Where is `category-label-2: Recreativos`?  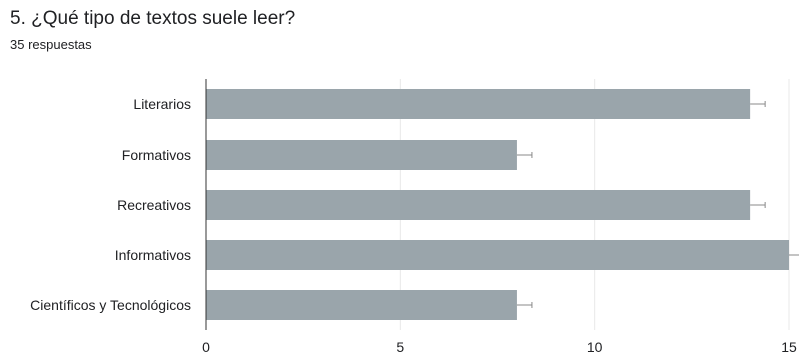
category-label-2: Recreativos is located at coordinates (154, 205).